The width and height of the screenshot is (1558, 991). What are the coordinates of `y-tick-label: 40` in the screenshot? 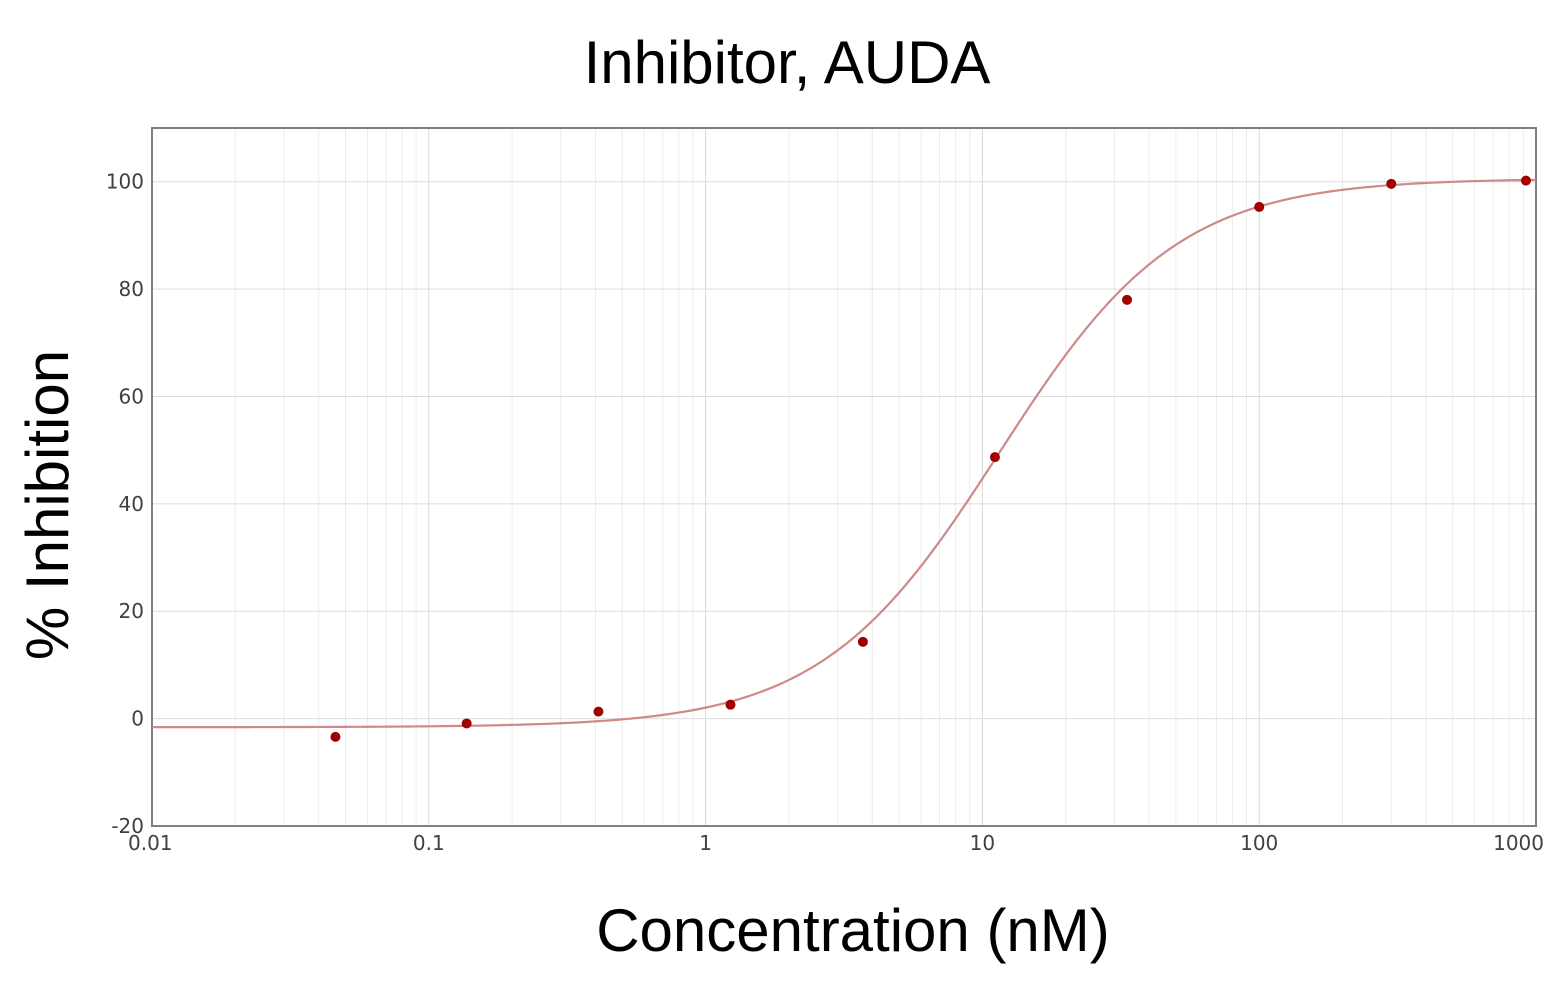 It's located at (131, 504).